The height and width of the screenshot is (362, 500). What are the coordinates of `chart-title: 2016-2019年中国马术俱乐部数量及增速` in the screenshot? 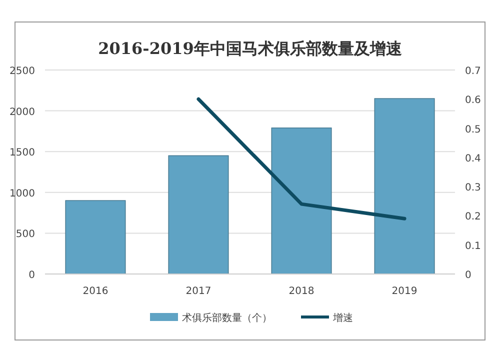 It's located at (250, 48).